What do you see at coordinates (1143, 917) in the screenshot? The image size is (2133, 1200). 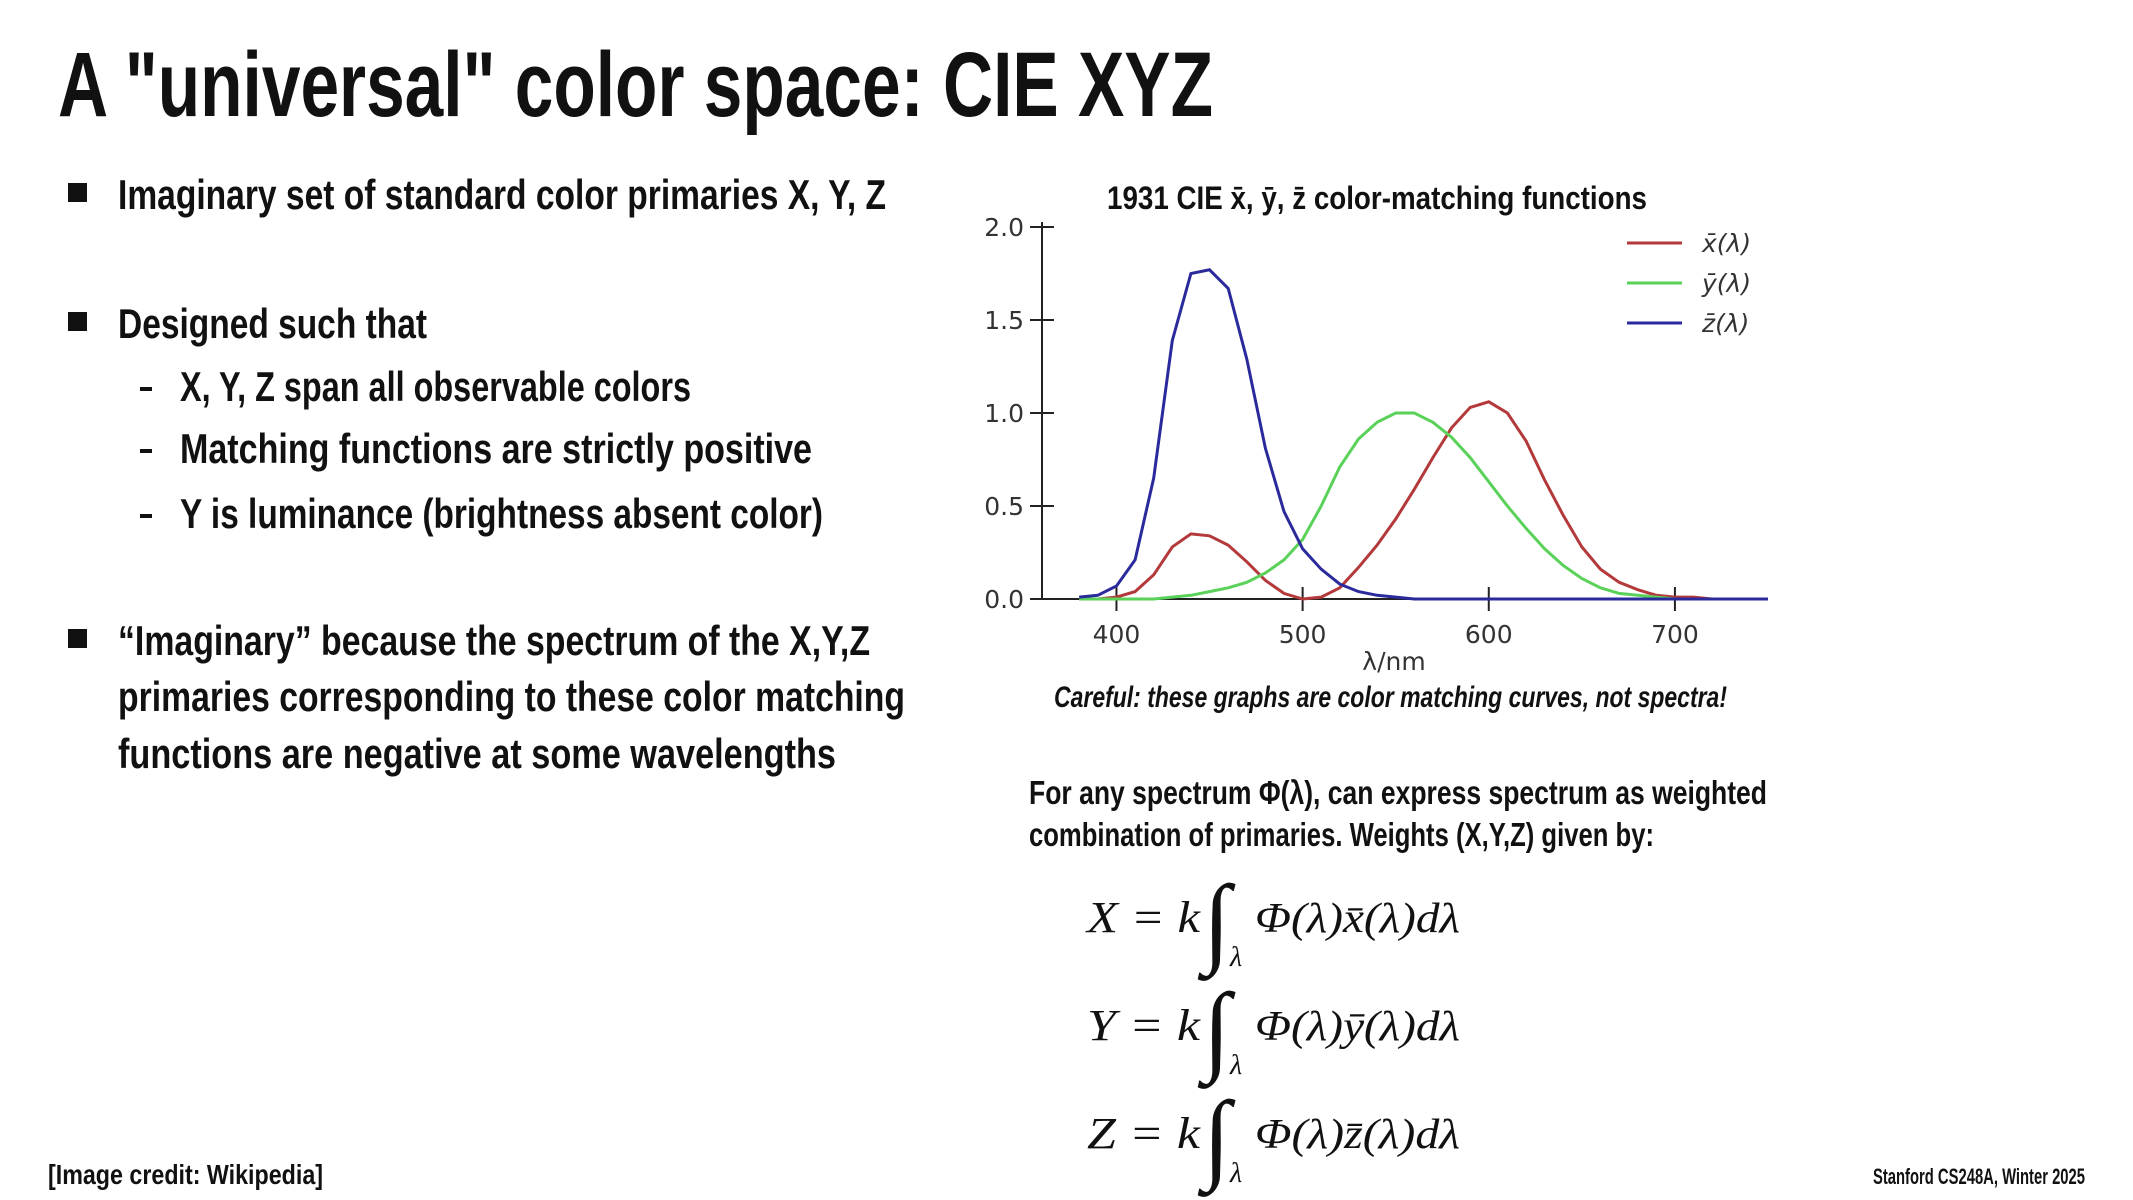 I see `formula-lhs: X = k` at bounding box center [1143, 917].